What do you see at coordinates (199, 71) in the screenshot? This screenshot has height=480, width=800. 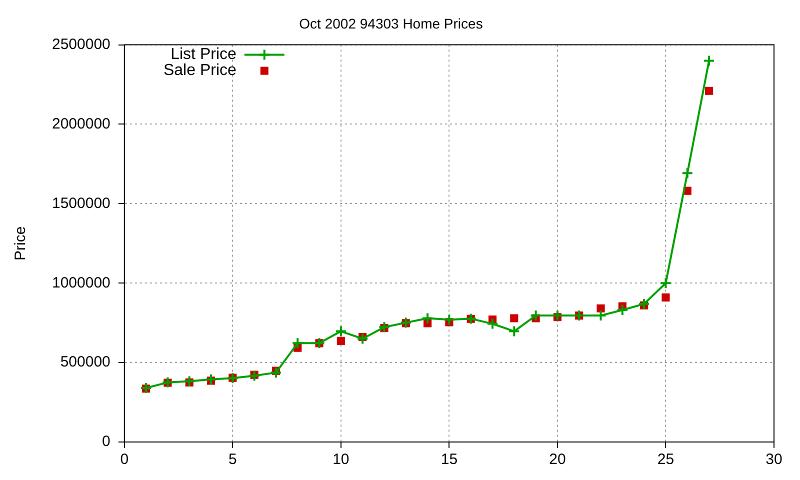 I see `legend-label: Sale Price` at bounding box center [199, 71].